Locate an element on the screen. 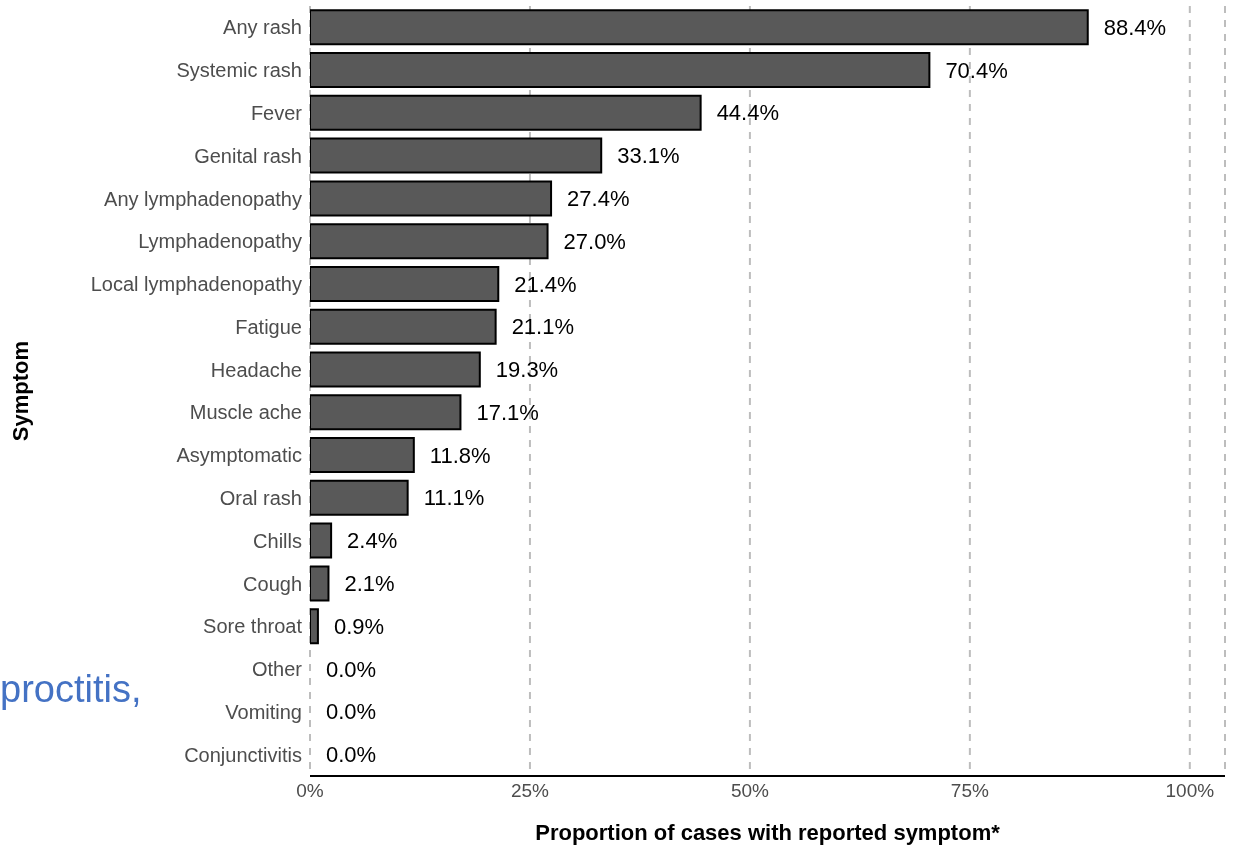 Image resolution: width=1240 pixels, height=852 pixels. data-label: 11.8% is located at coordinates (460, 455).